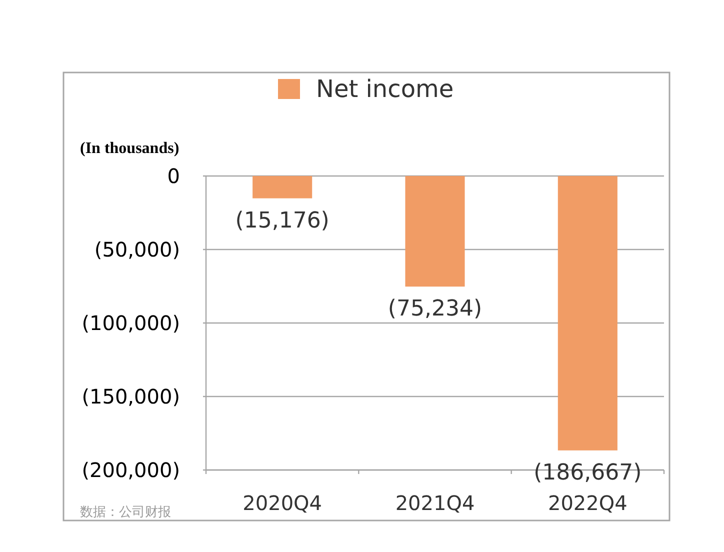 This screenshot has width=724, height=552. What do you see at coordinates (588, 473) in the screenshot?
I see `data-label: (186,667)` at bounding box center [588, 473].